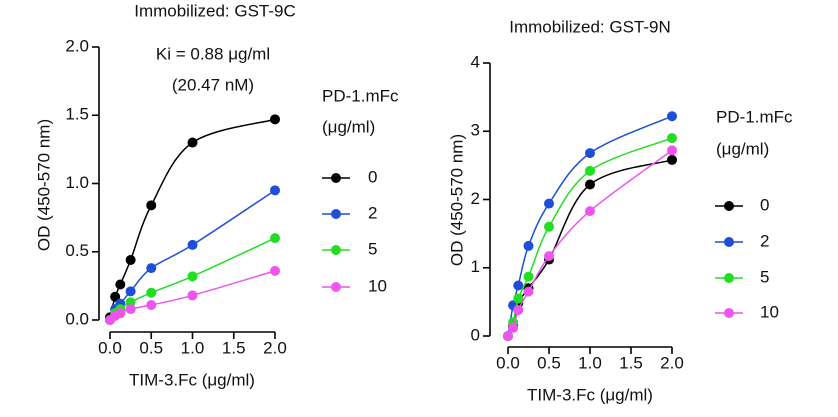  What do you see at coordinates (77, 250) in the screenshot?
I see `y-tick-label: 0.5` at bounding box center [77, 250].